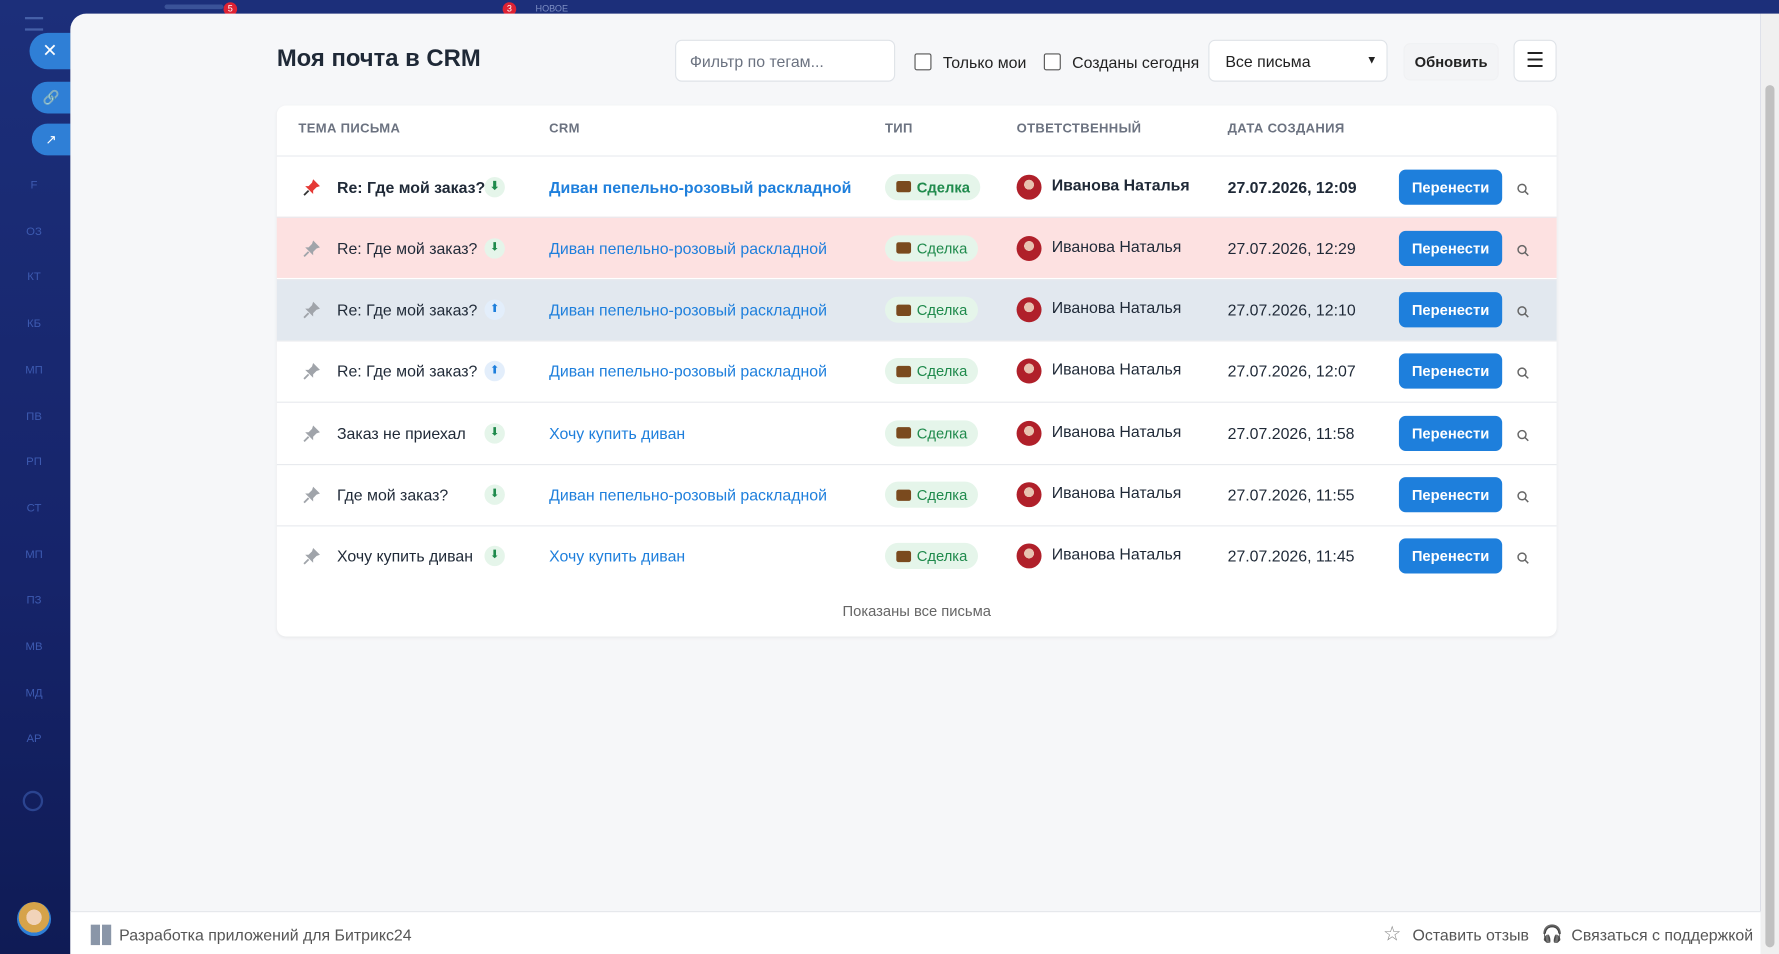 The image size is (1779, 954). I want to click on briefcase-icon, so click(904, 248).